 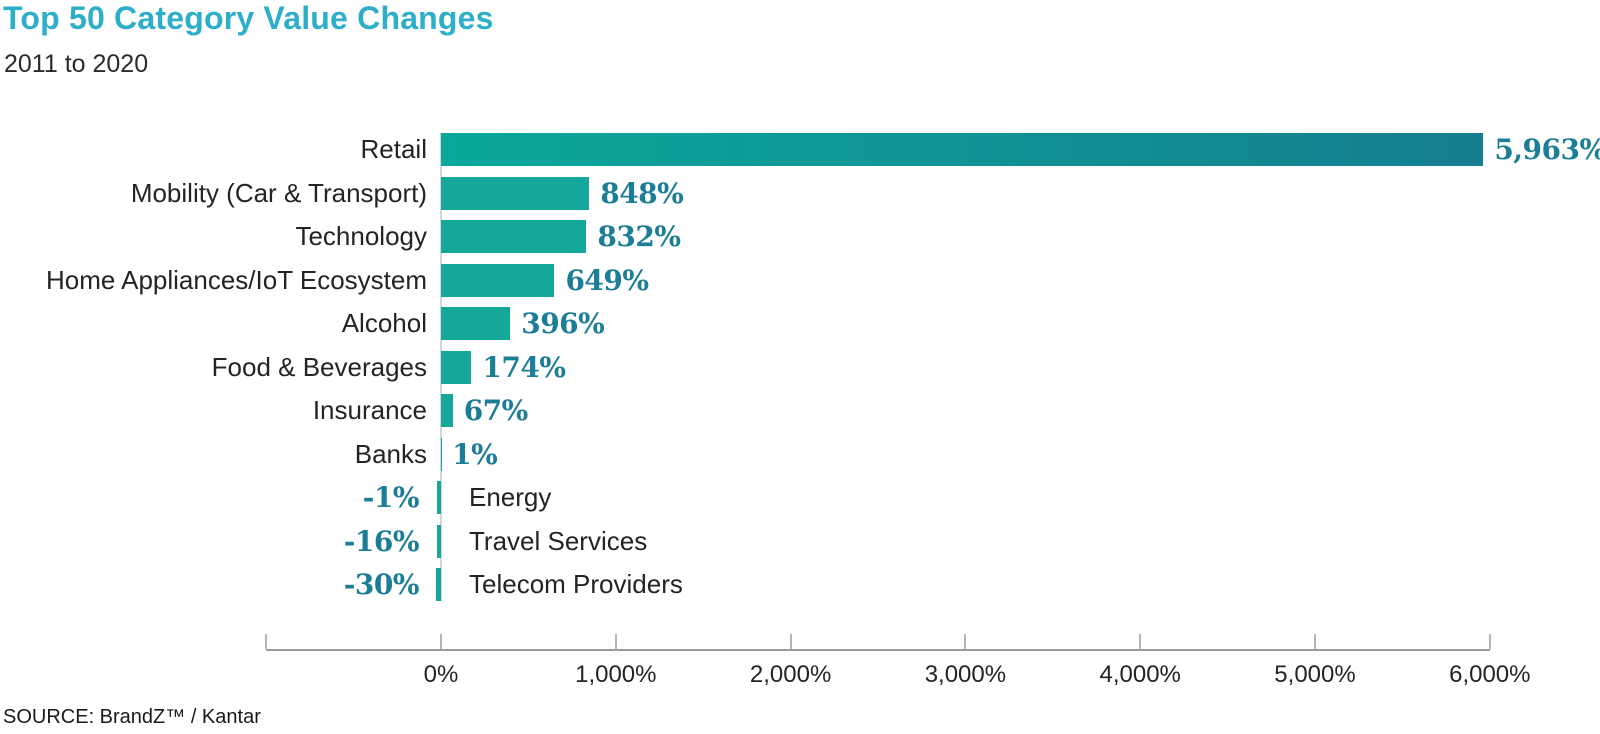 I want to click on chart-title: Top 50 Category Value Changes, so click(x=248, y=18).